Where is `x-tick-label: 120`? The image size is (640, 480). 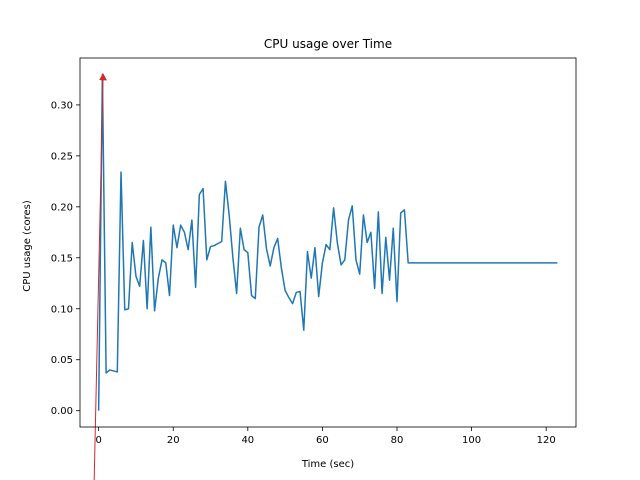
x-tick-label: 120 is located at coordinates (546, 440).